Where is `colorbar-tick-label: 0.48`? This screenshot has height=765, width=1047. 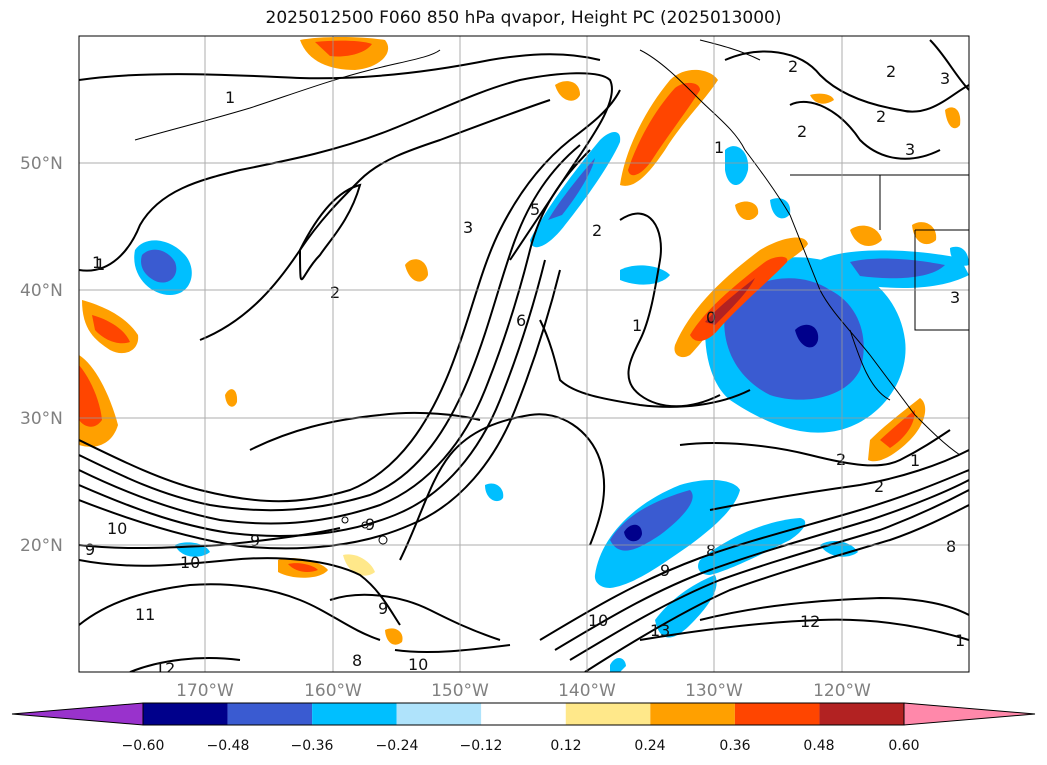 colorbar-tick-label: 0.48 is located at coordinates (818, 746).